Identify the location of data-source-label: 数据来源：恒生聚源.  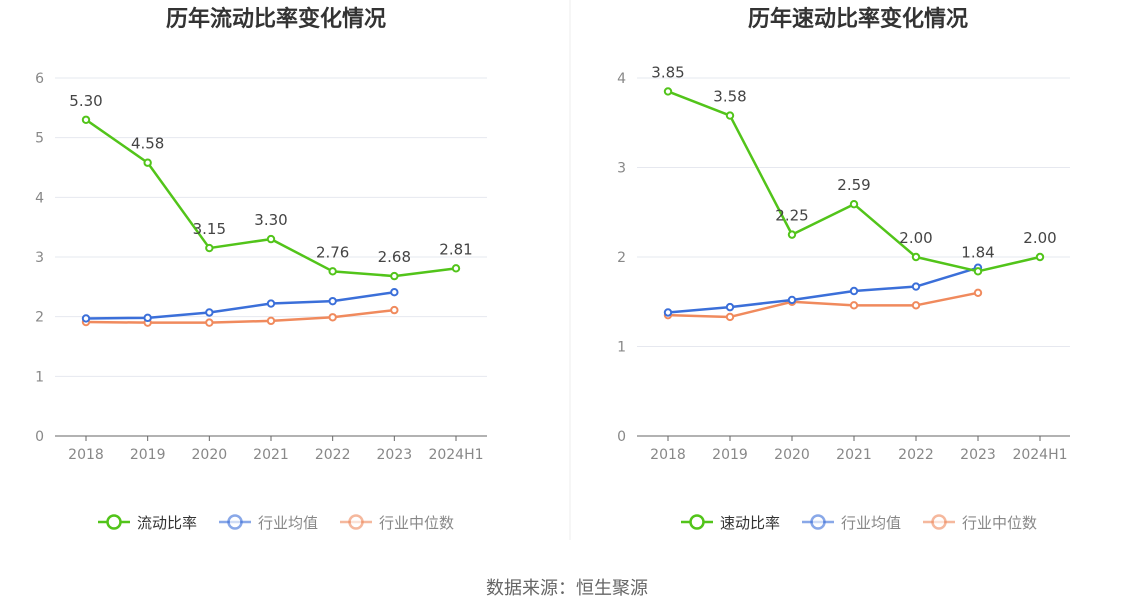
(567, 588).